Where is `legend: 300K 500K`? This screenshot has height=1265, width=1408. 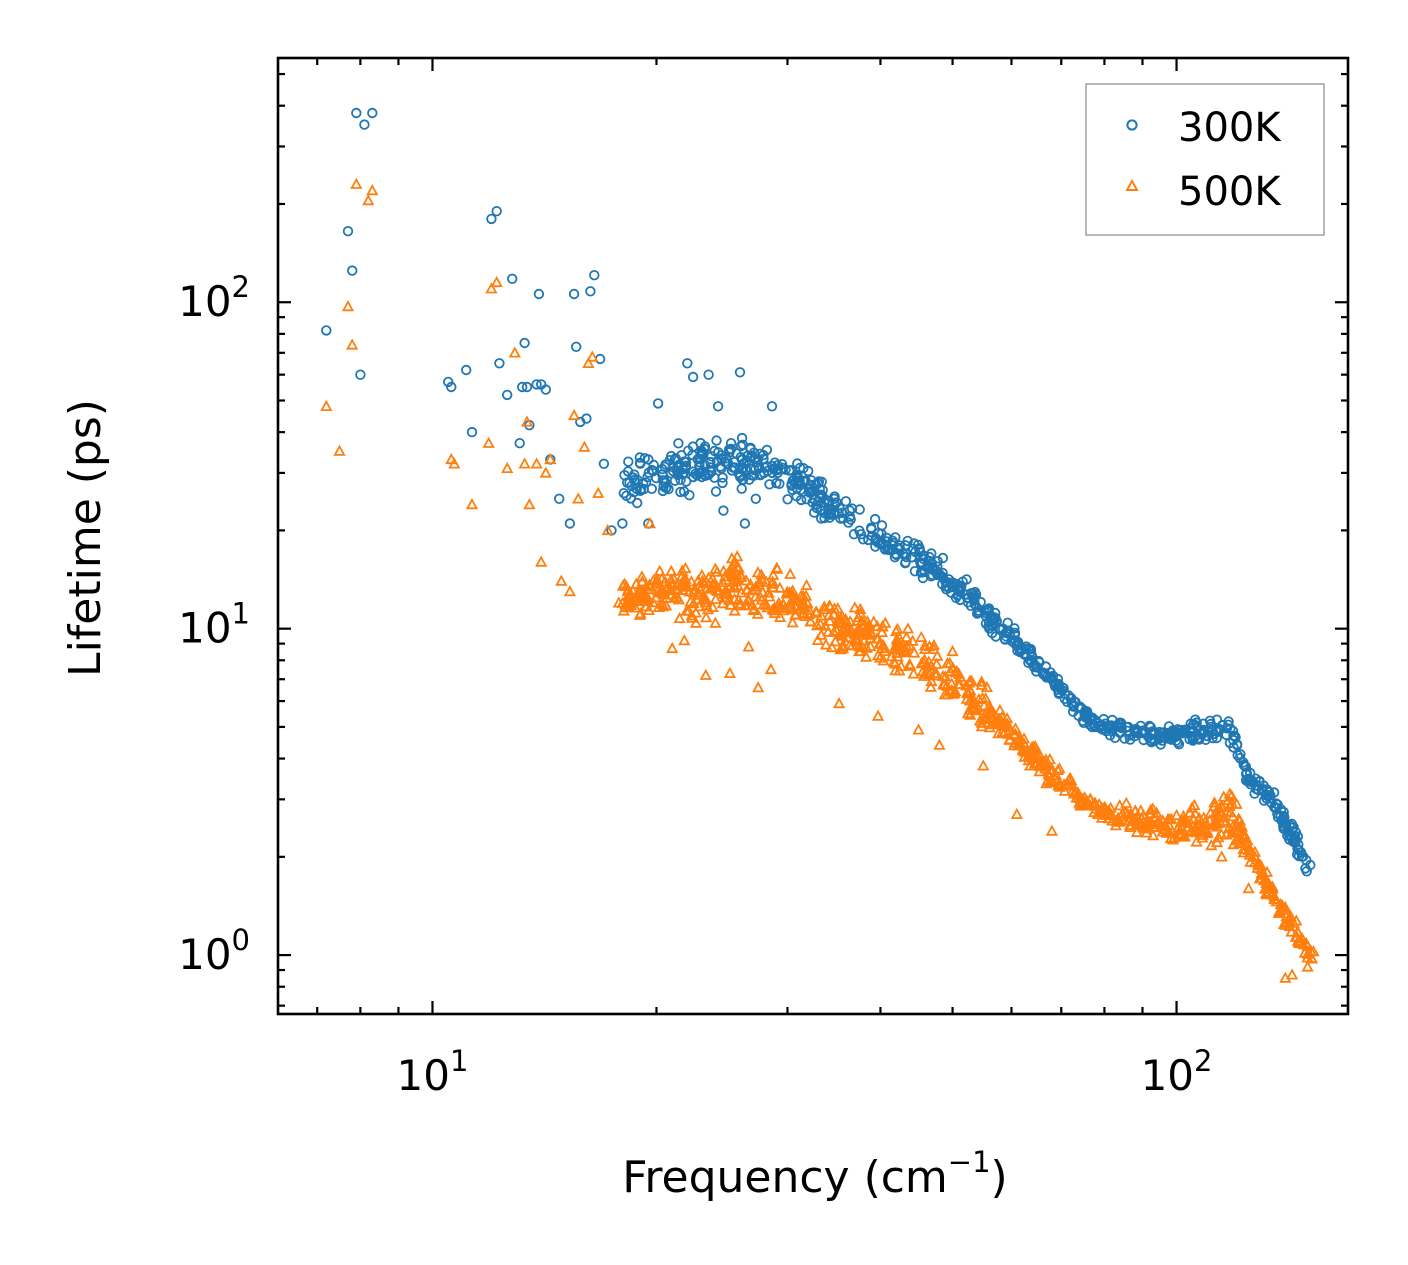
legend: 300K 500K is located at coordinates (1205, 159).